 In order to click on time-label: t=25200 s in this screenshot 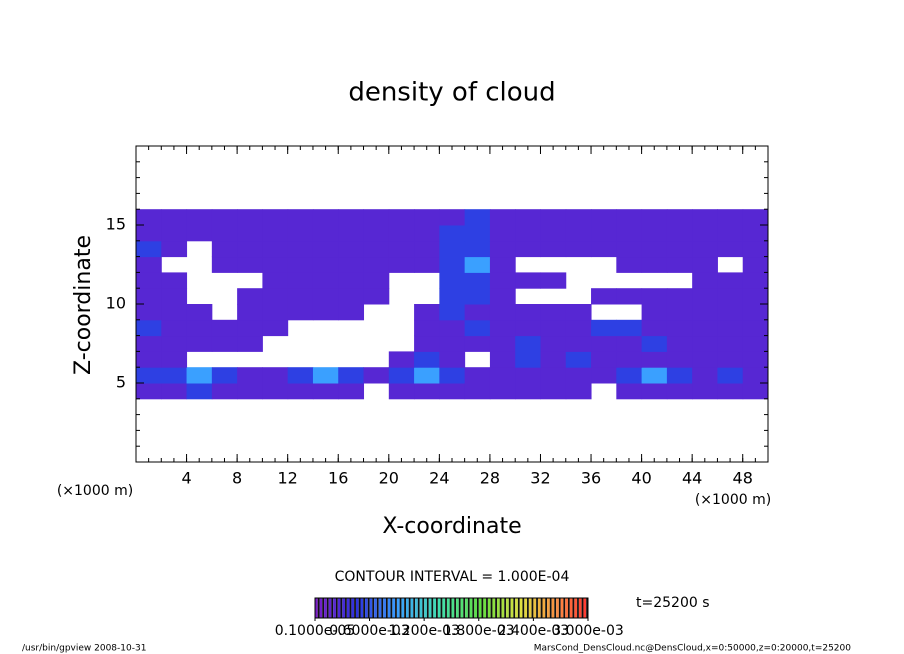, I will do `click(673, 603)`.